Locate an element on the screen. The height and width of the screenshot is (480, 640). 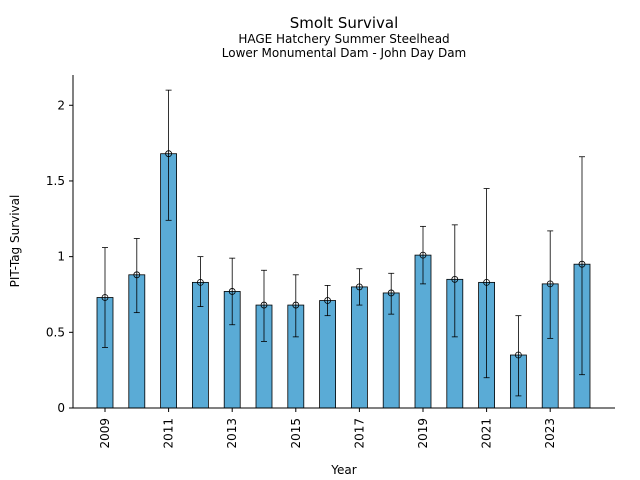
y-tick-label-3: 1.5 is located at coordinates (55, 181).